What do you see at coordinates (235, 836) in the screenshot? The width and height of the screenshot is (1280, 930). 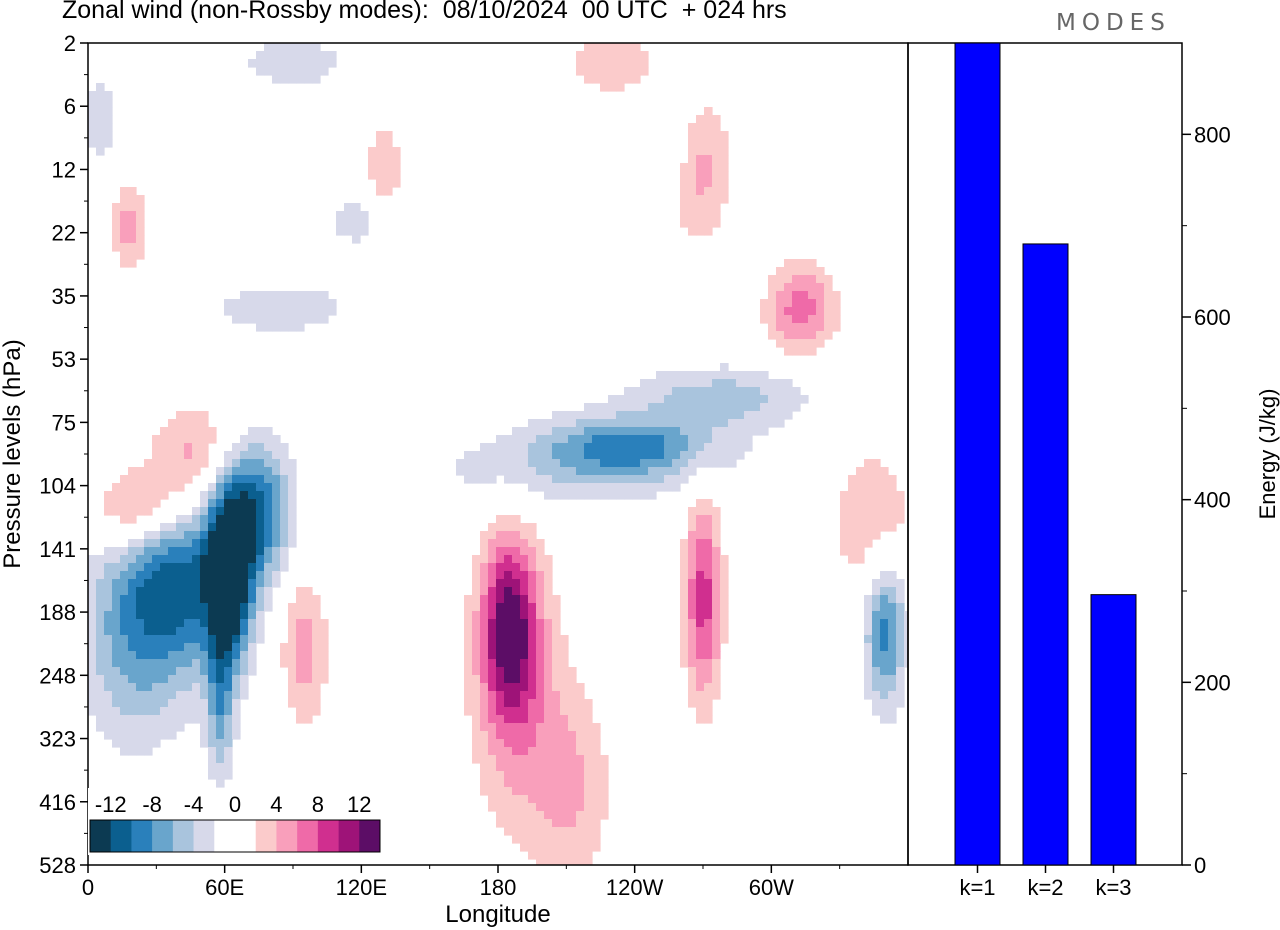 I see `colorbar-border` at bounding box center [235, 836].